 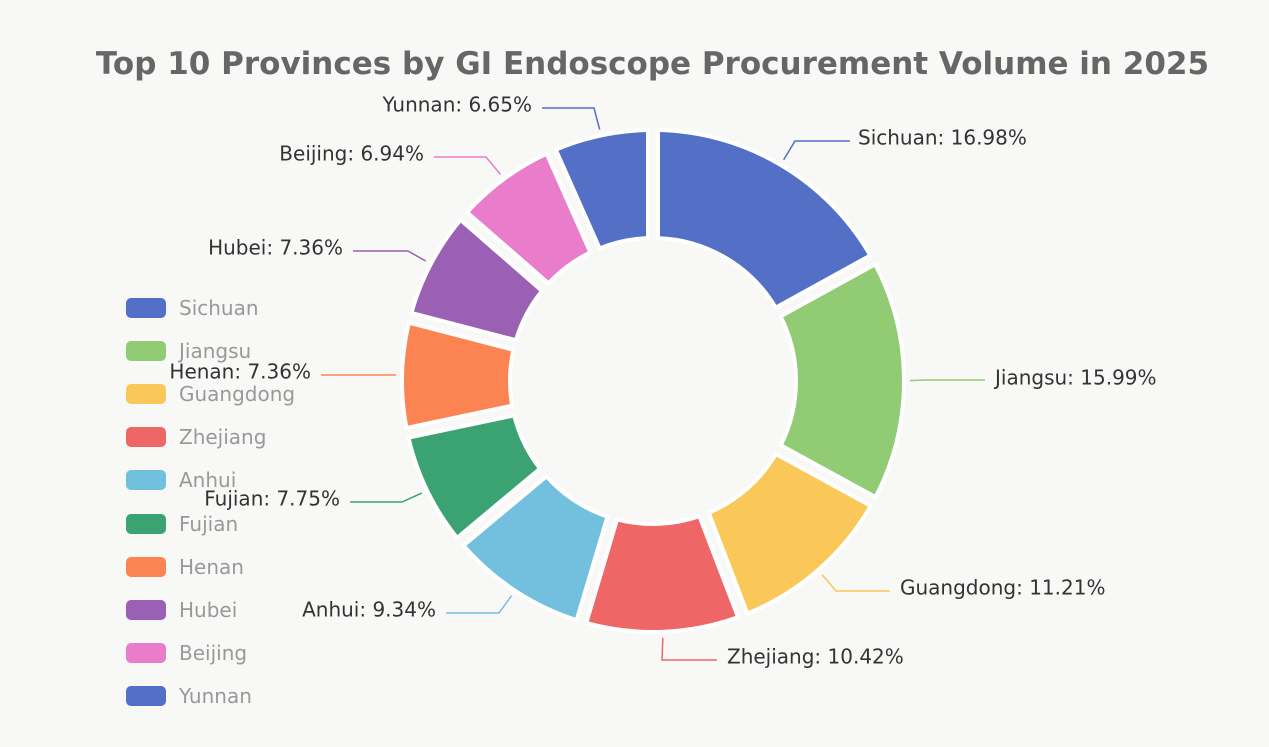 What do you see at coordinates (456, 105) in the screenshot?
I see `slice-label-yunnan: Yunnan: 6.65%` at bounding box center [456, 105].